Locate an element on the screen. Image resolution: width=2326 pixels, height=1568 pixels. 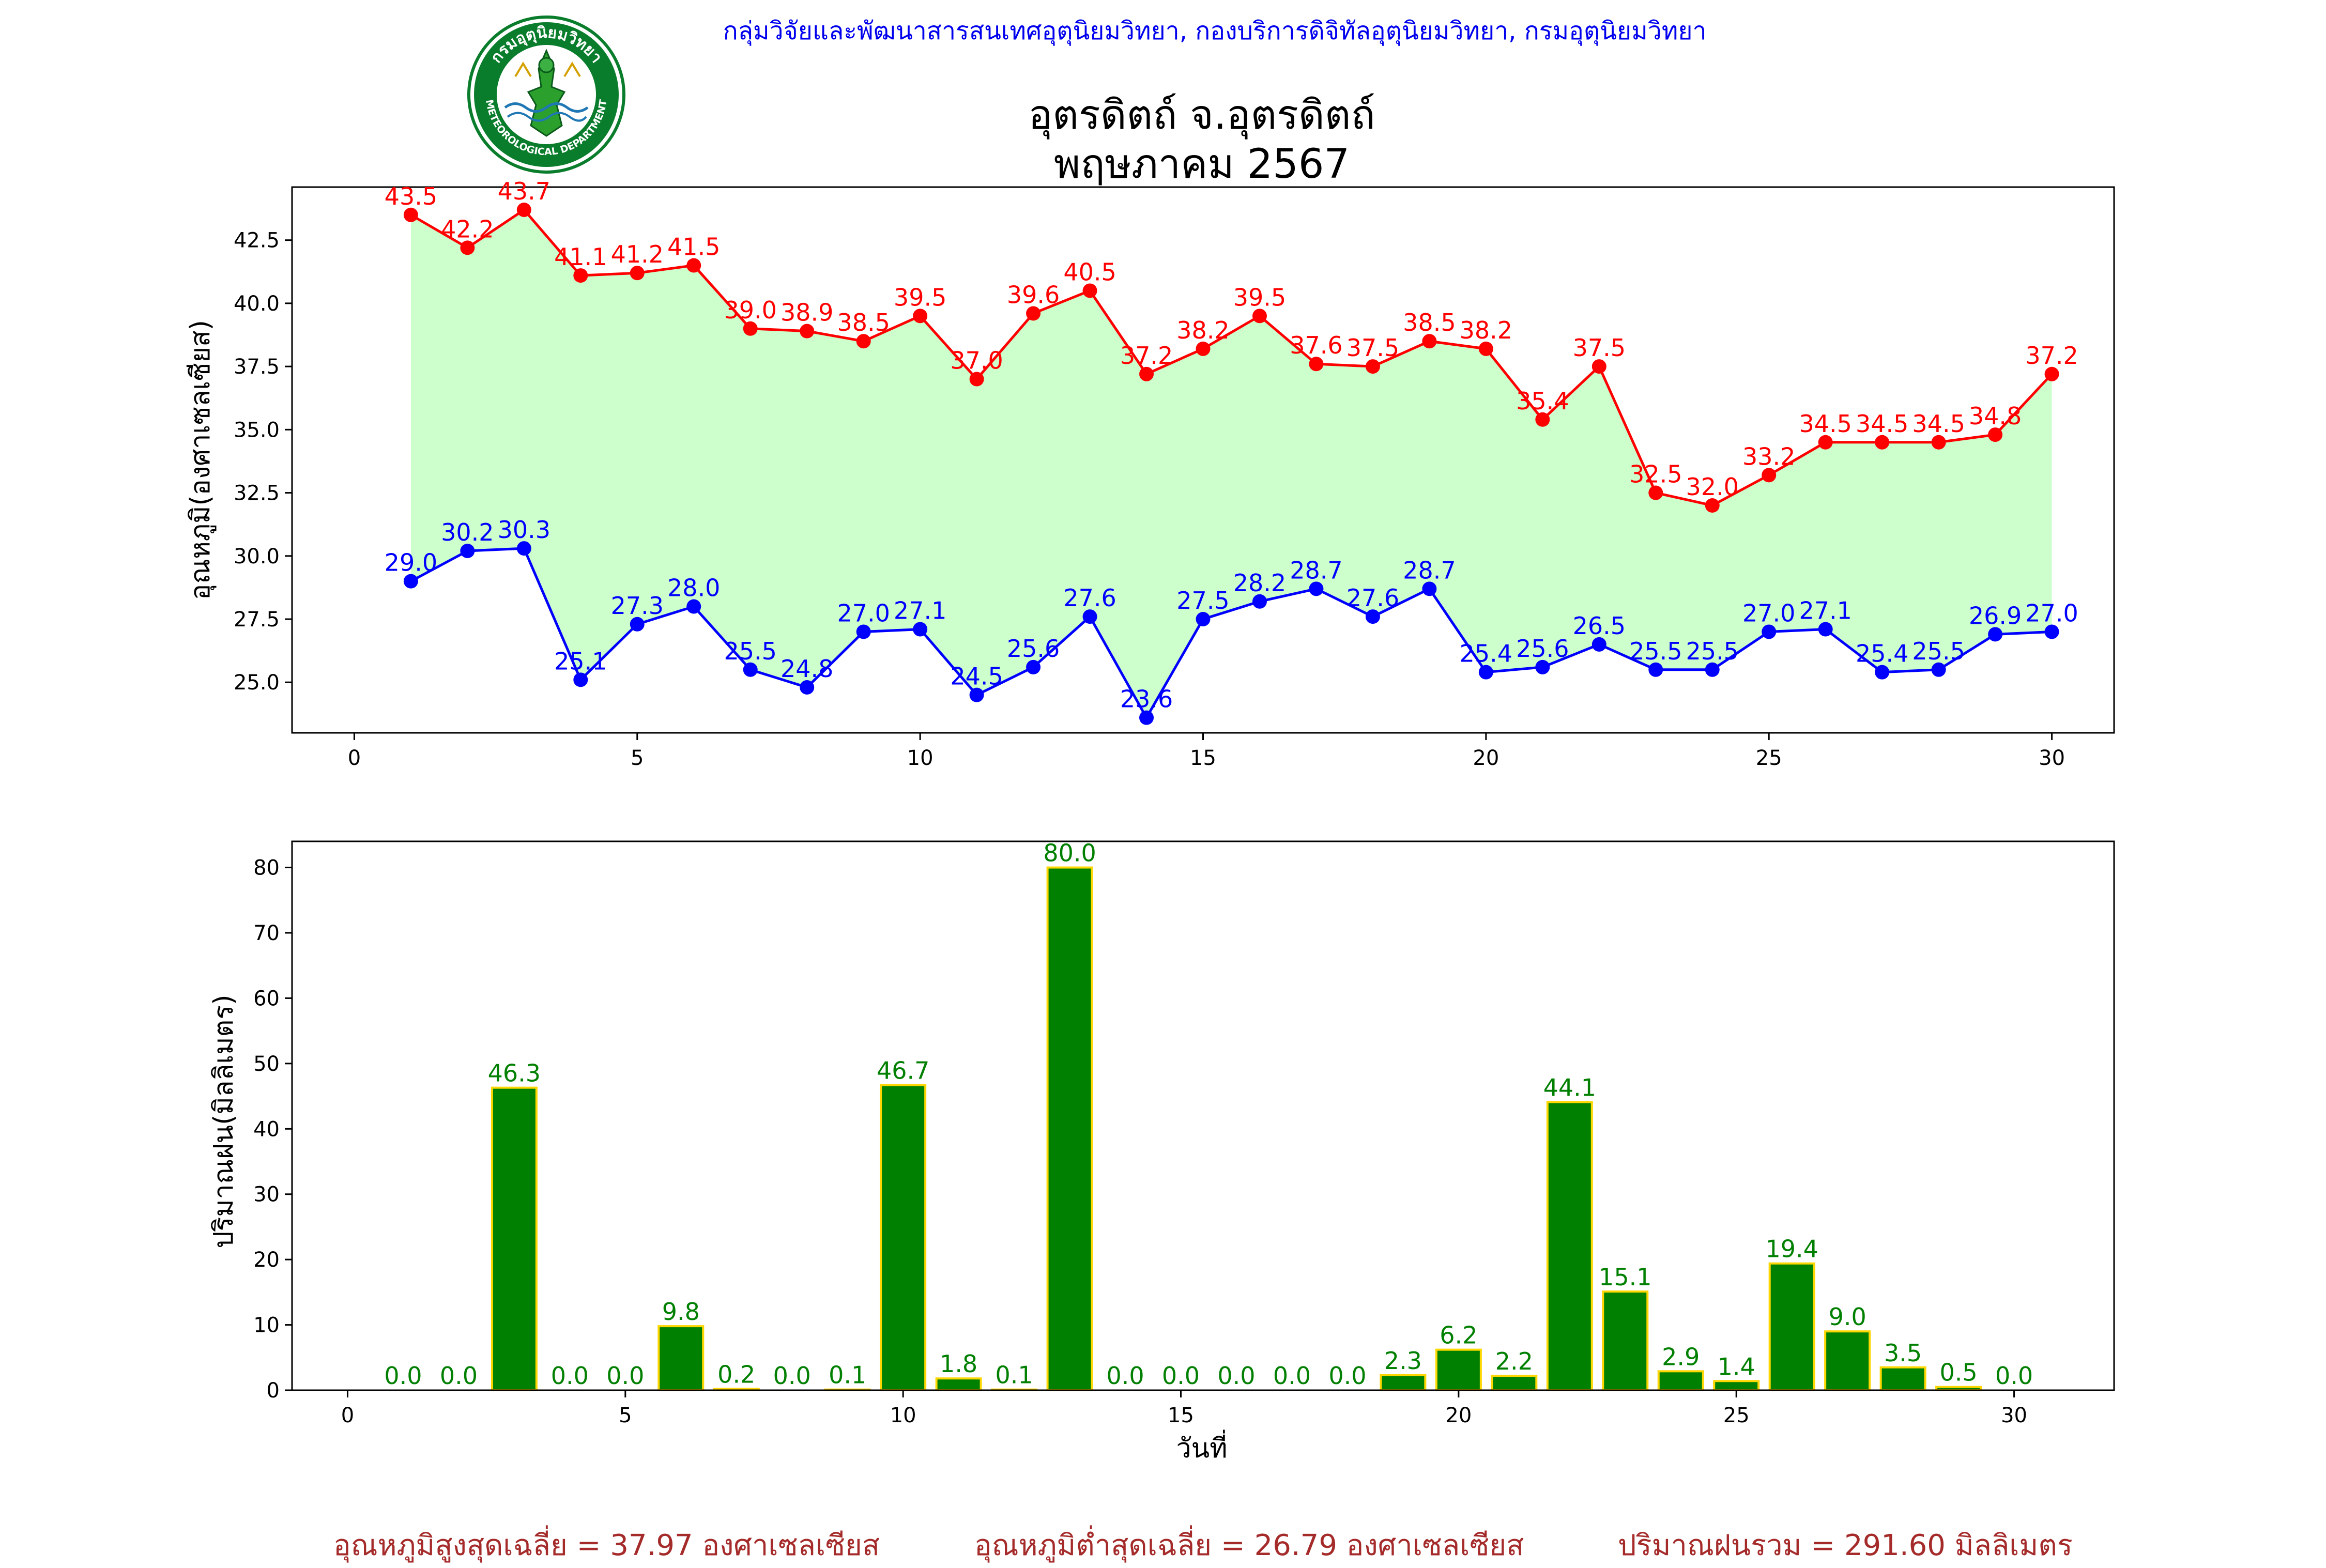
max-temperature-label: 38.9 is located at coordinates (807, 313).